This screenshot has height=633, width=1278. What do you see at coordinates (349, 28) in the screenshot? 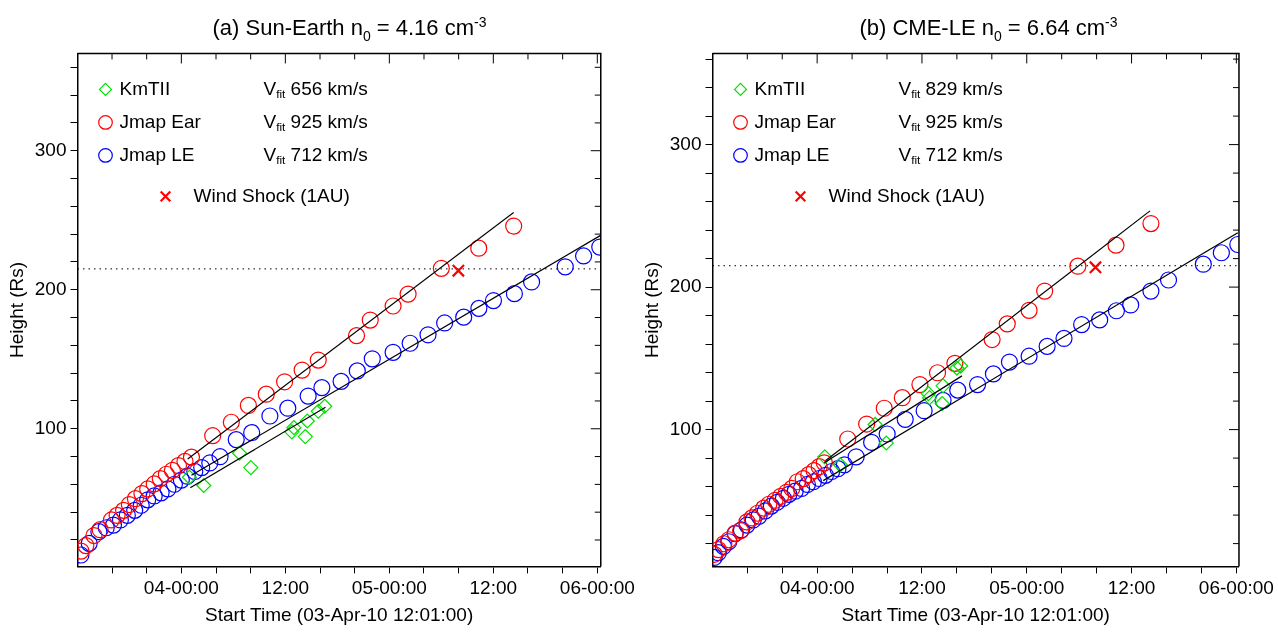
I see `chart-title: (a) Sun-Earth n$_{0}$ = 4.16 cm$^{-3}$` at bounding box center [349, 28].